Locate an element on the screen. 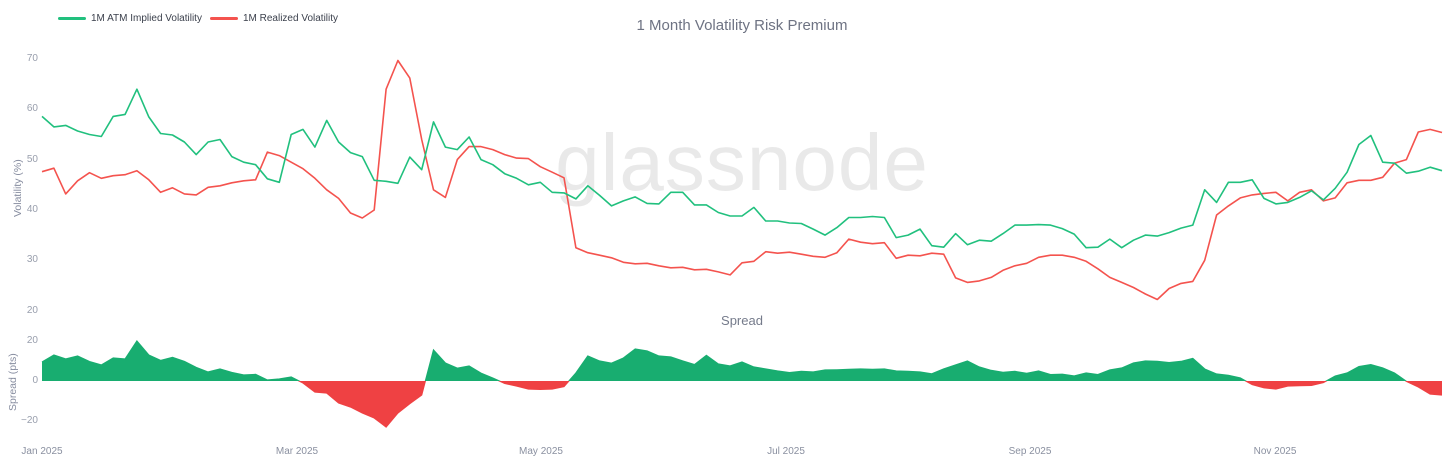 Image resolution: width=1448 pixels, height=468 pixels. spread-tick-20: 20 is located at coordinates (32, 340).